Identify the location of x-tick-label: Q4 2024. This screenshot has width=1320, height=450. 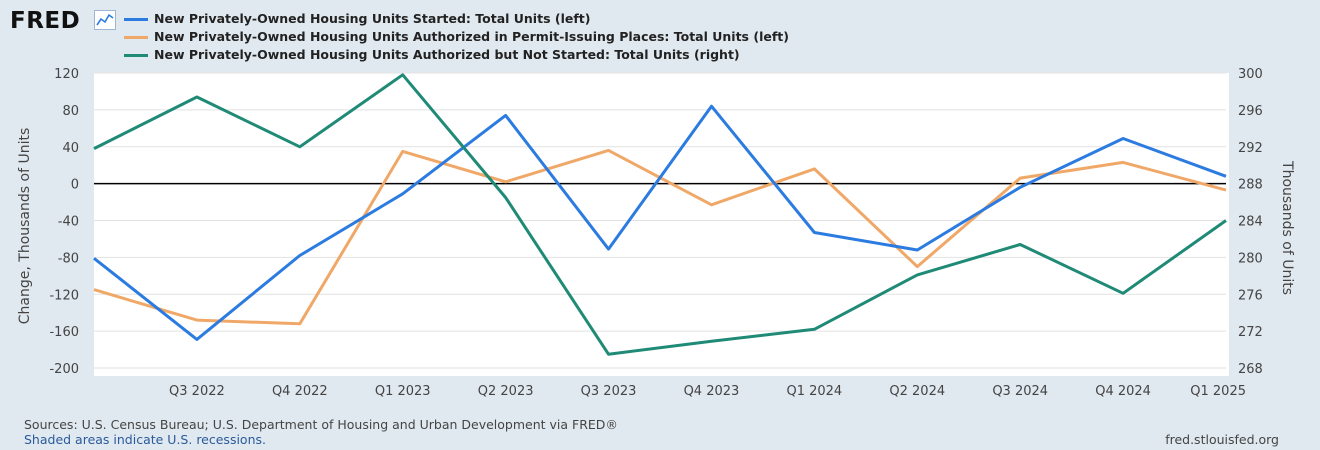
(1123, 391).